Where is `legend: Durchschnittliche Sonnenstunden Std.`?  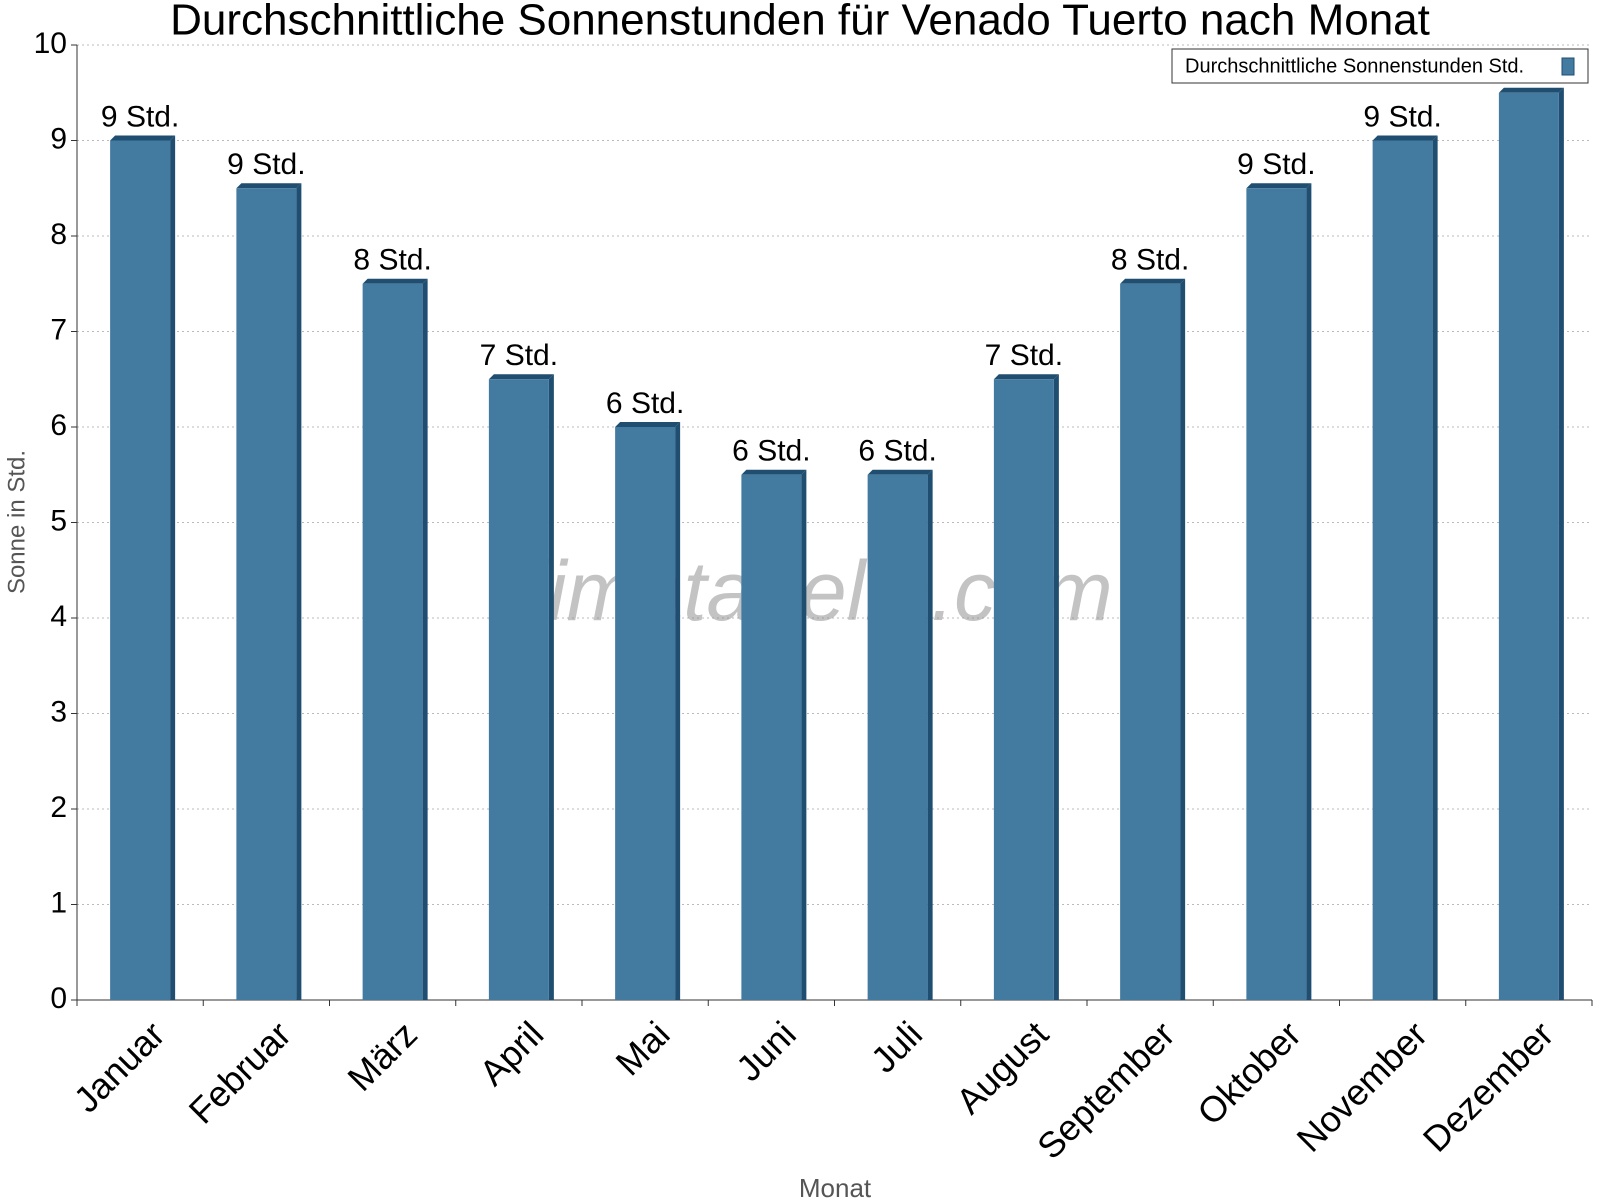 legend: Durchschnittliche Sonnenstunden Std. is located at coordinates (1380, 66).